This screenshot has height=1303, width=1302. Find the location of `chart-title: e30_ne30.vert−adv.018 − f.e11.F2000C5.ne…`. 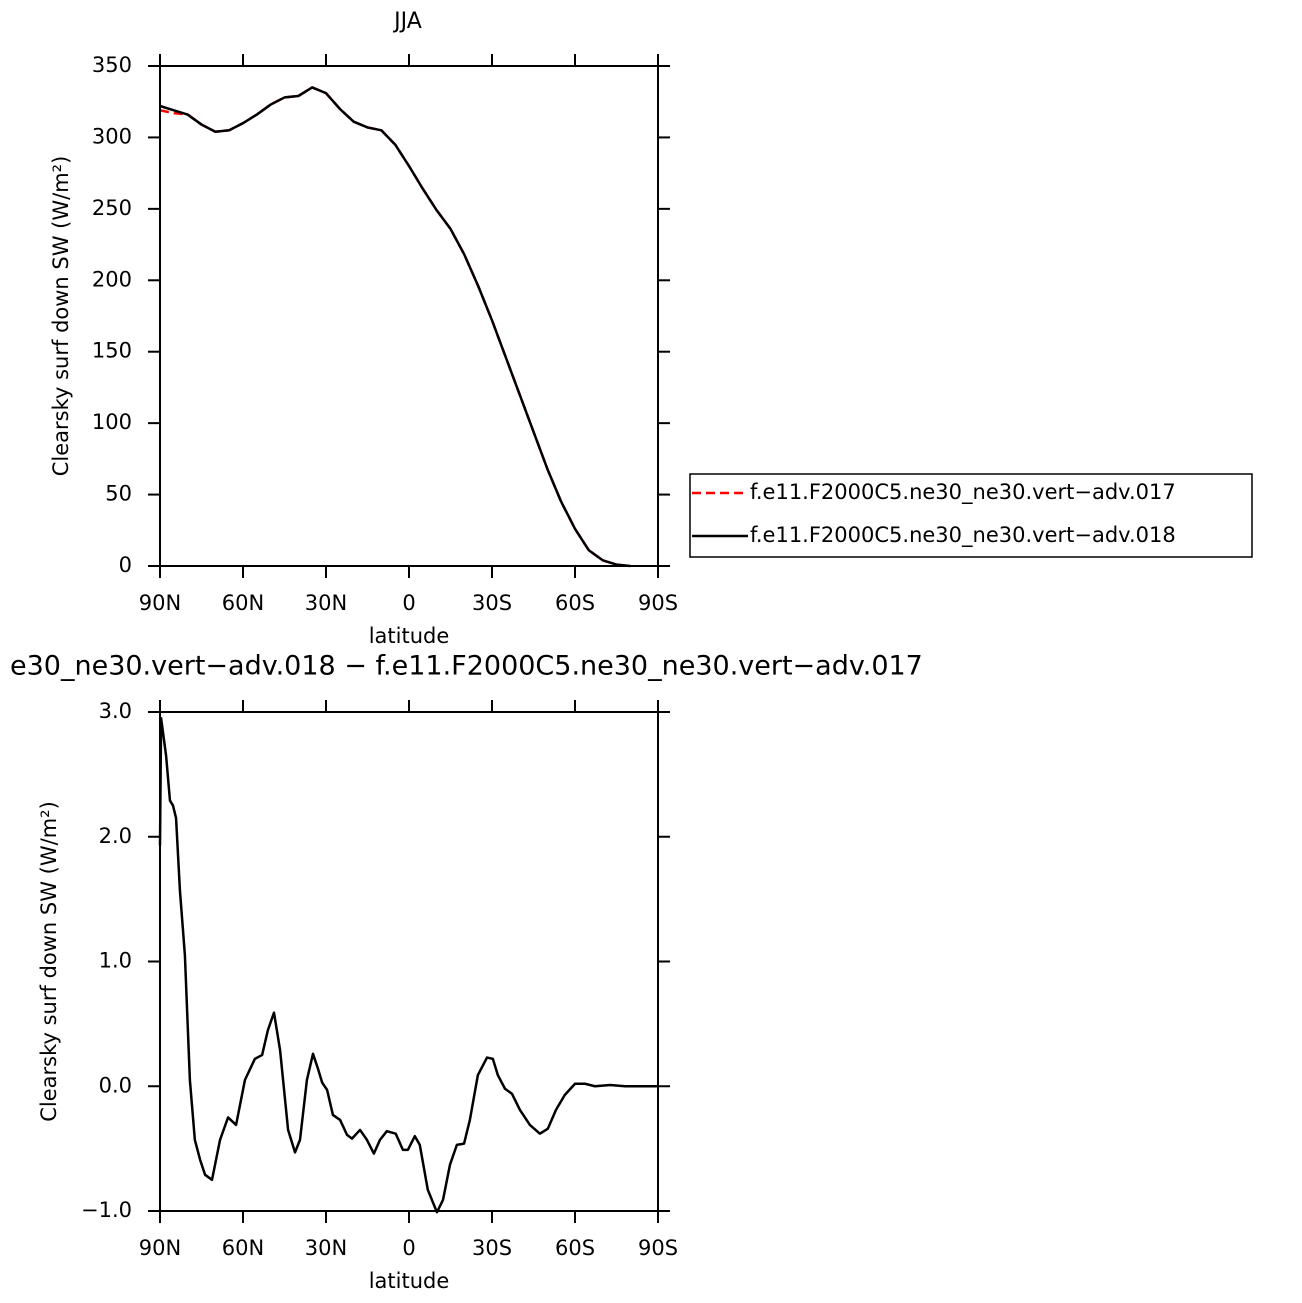

chart-title: e30_ne30.vert−adv.018 − f.e11.F2000C5.ne… is located at coordinates (466, 666).